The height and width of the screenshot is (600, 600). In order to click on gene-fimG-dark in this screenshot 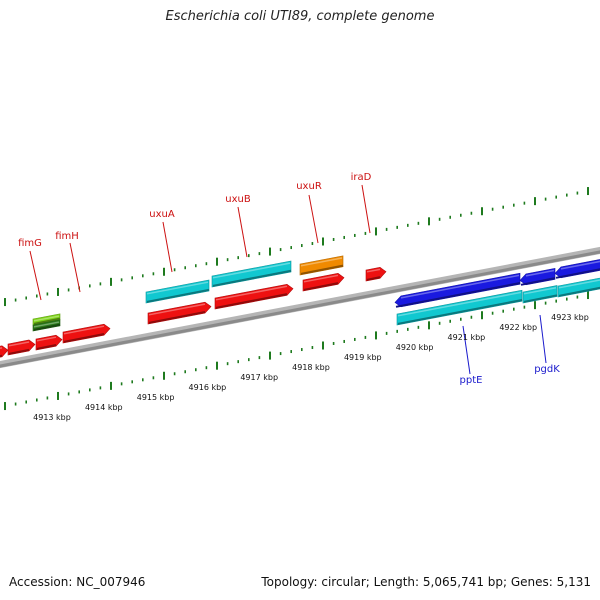, I will do `click(46, 325)`.